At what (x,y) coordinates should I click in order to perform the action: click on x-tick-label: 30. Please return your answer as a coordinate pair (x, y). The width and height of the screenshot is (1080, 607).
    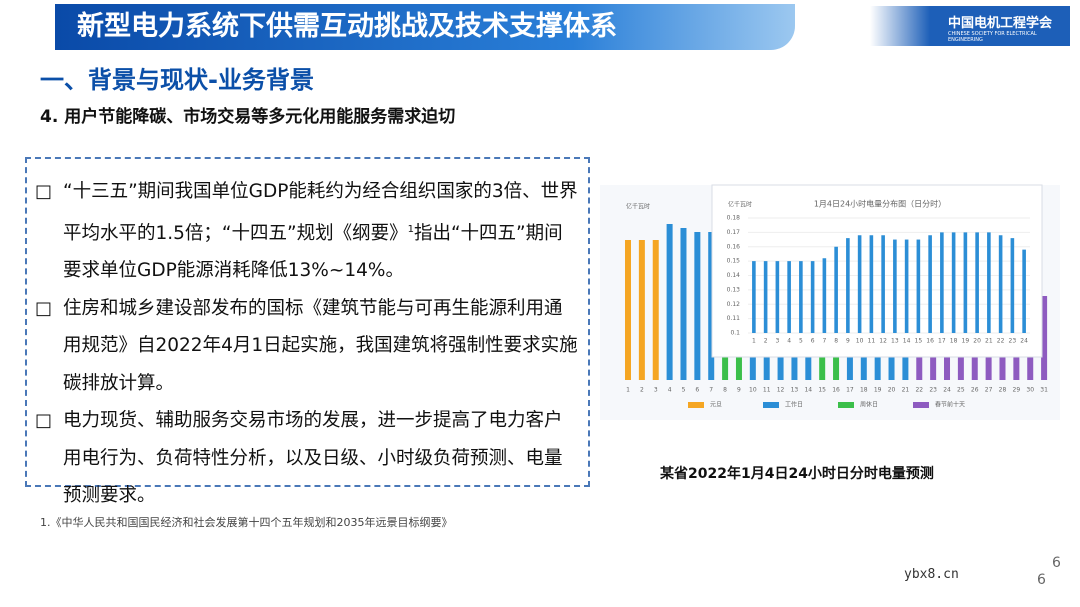
    Looking at the image, I should click on (1030, 390).